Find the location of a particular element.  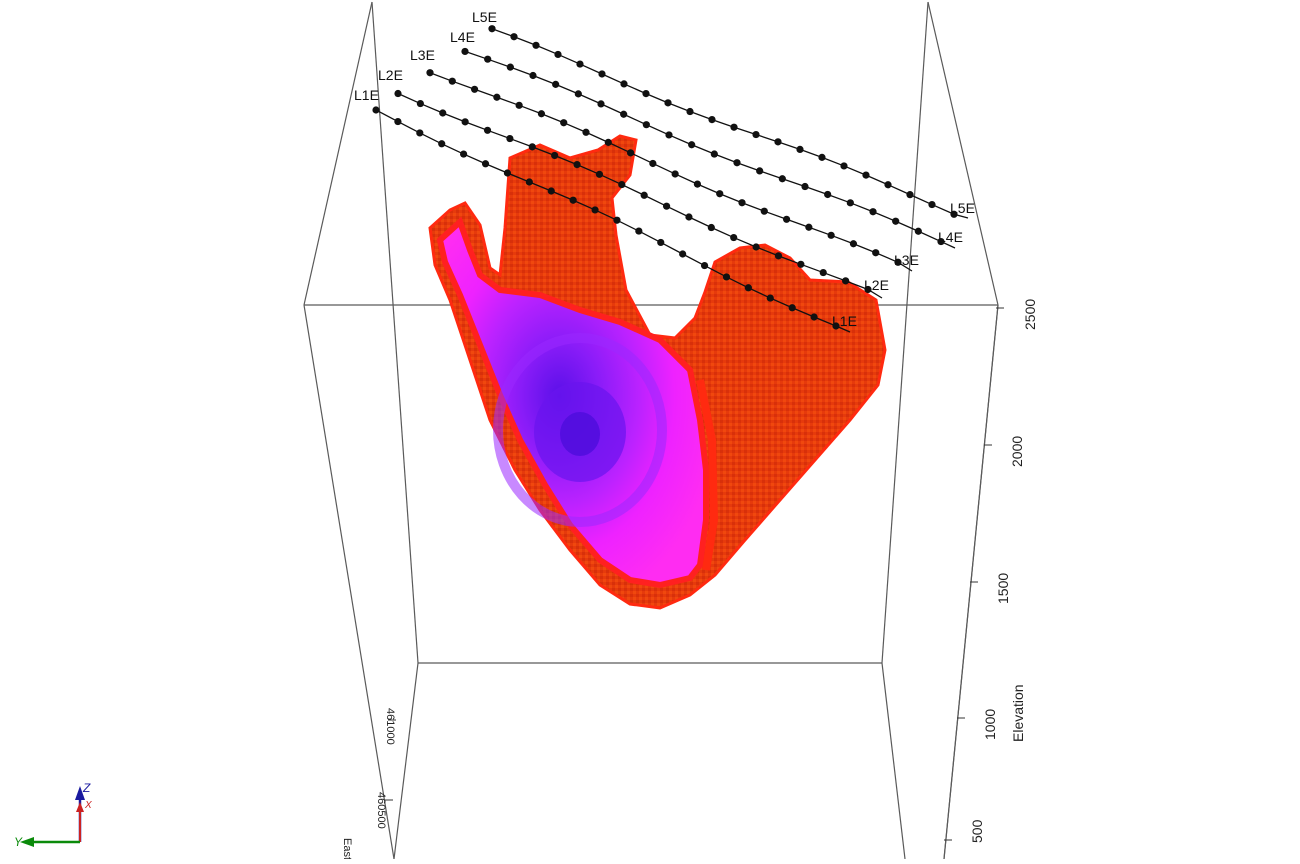

axis-triad: Z X Y is located at coordinates (59, 814).